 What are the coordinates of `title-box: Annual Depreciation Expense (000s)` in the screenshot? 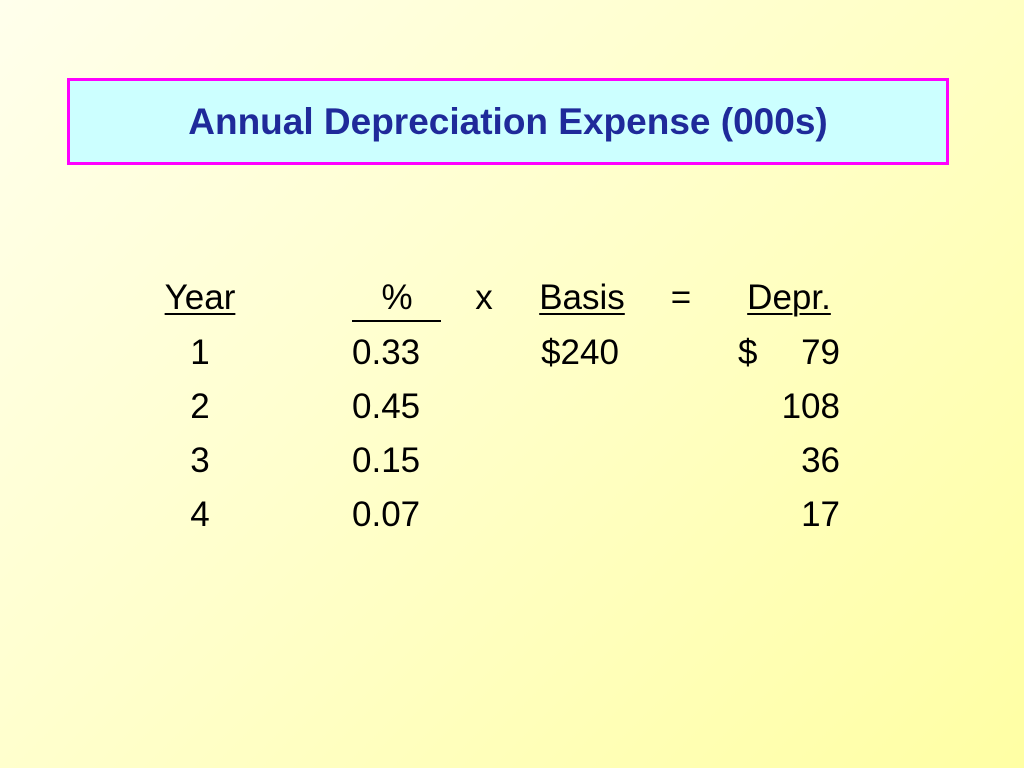 It's located at (508, 121).